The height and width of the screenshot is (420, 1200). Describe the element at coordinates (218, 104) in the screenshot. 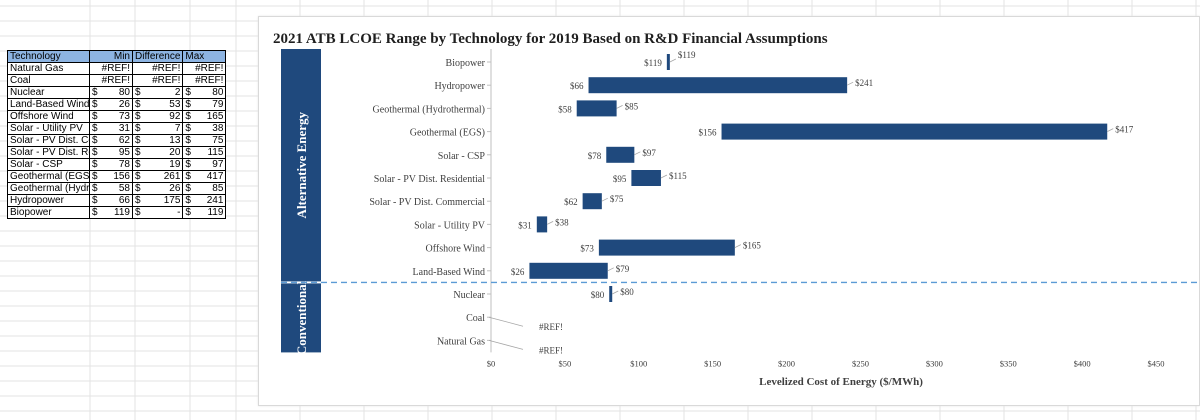

I see `cell-value: 79` at that location.